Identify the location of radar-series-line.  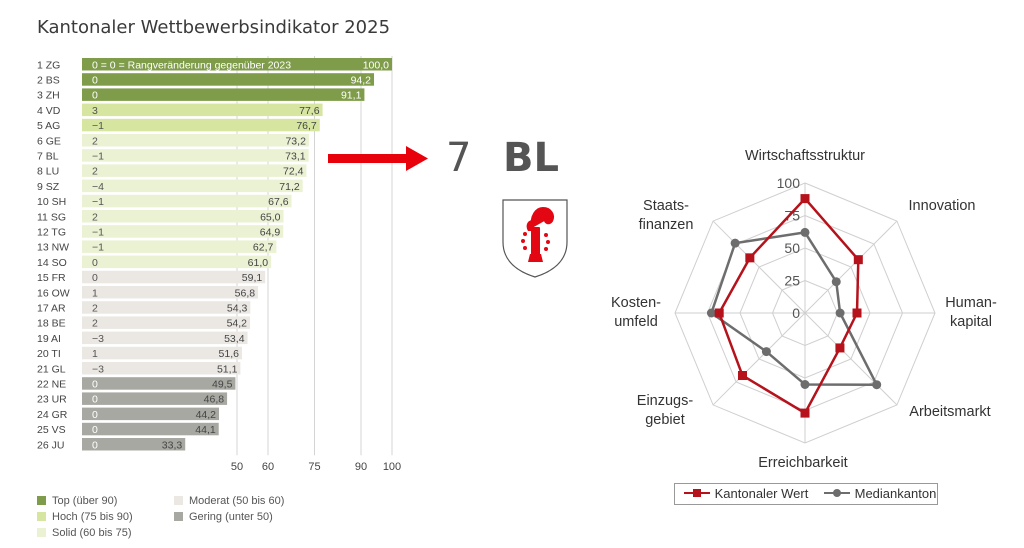
(788, 305).